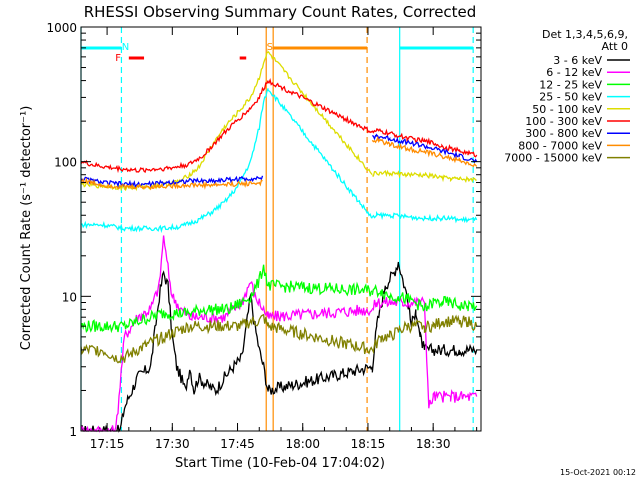 The width and height of the screenshot is (640, 480). Describe the element at coordinates (577, 60) in the screenshot. I see `legend-label-1: 3 - 6 keV` at that location.